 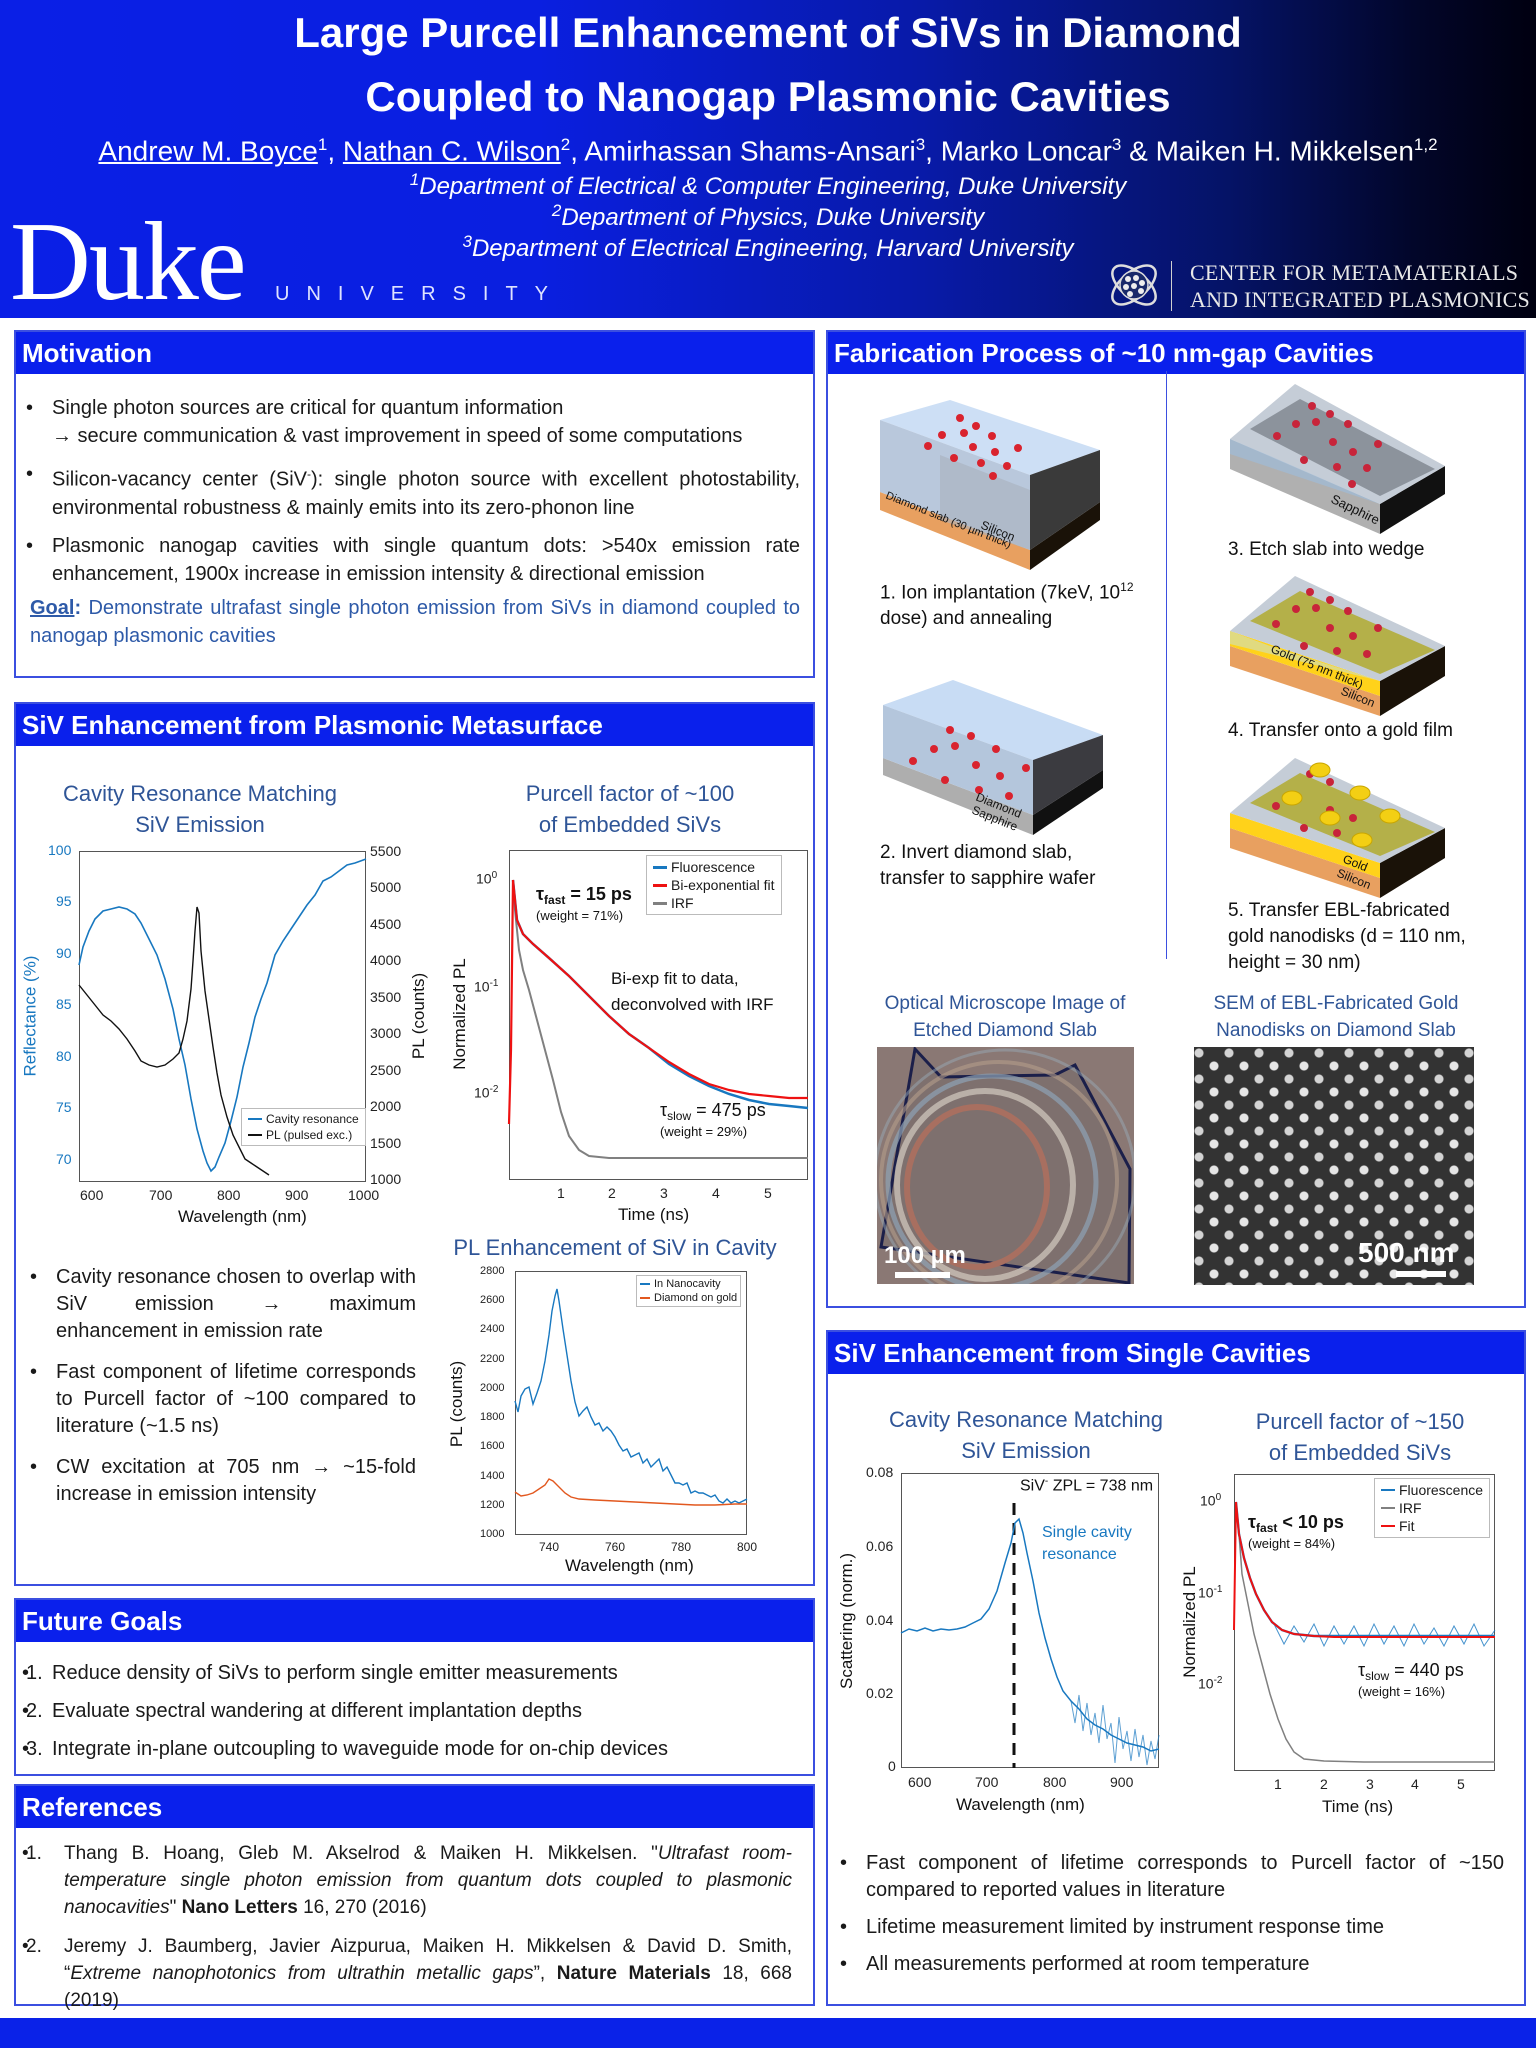 What do you see at coordinates (414, 1807) in the screenshot?
I see `section-heading: References` at bounding box center [414, 1807].